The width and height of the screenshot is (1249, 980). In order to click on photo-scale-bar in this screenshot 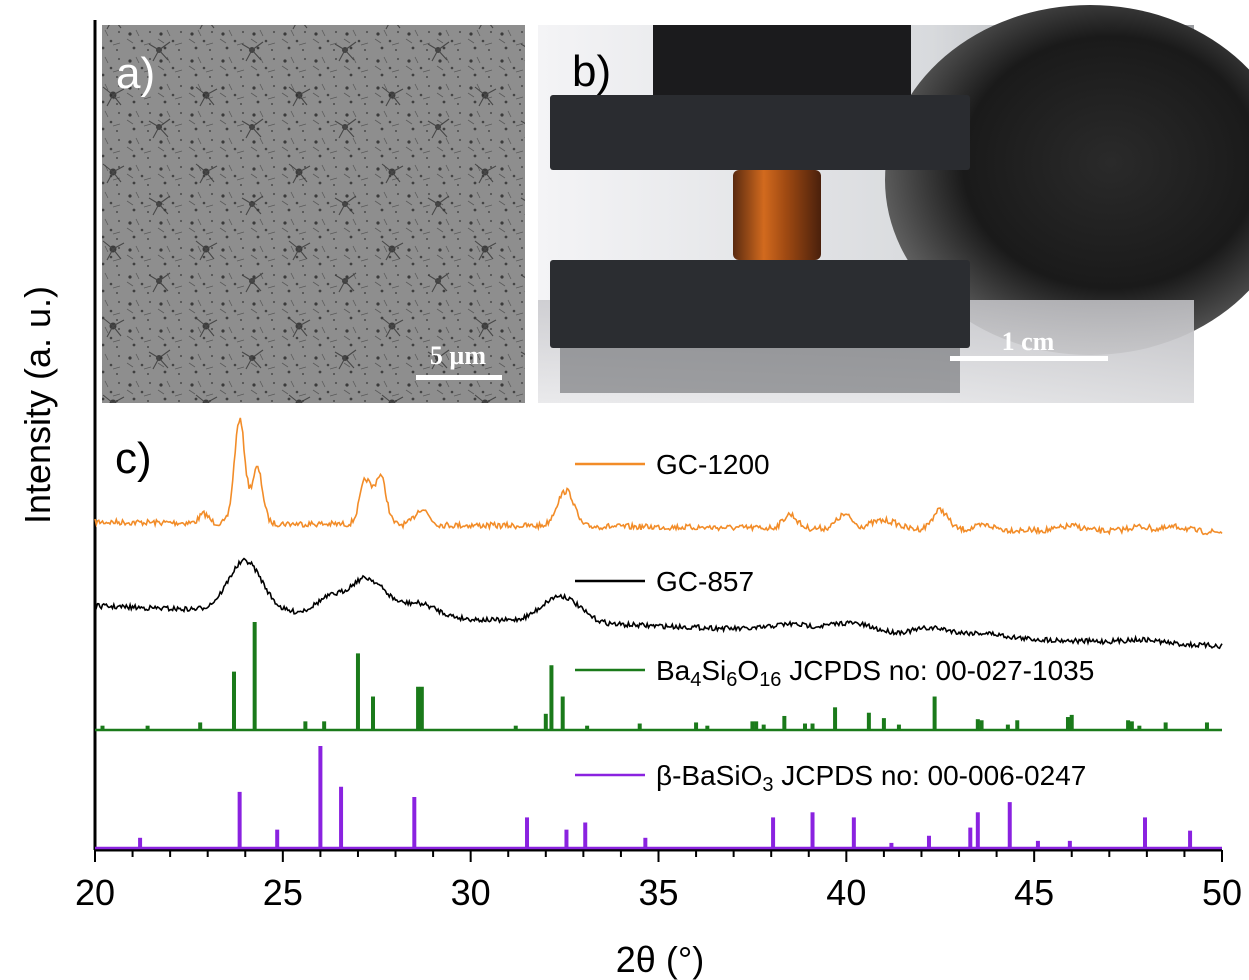, I will do `click(1029, 358)`.